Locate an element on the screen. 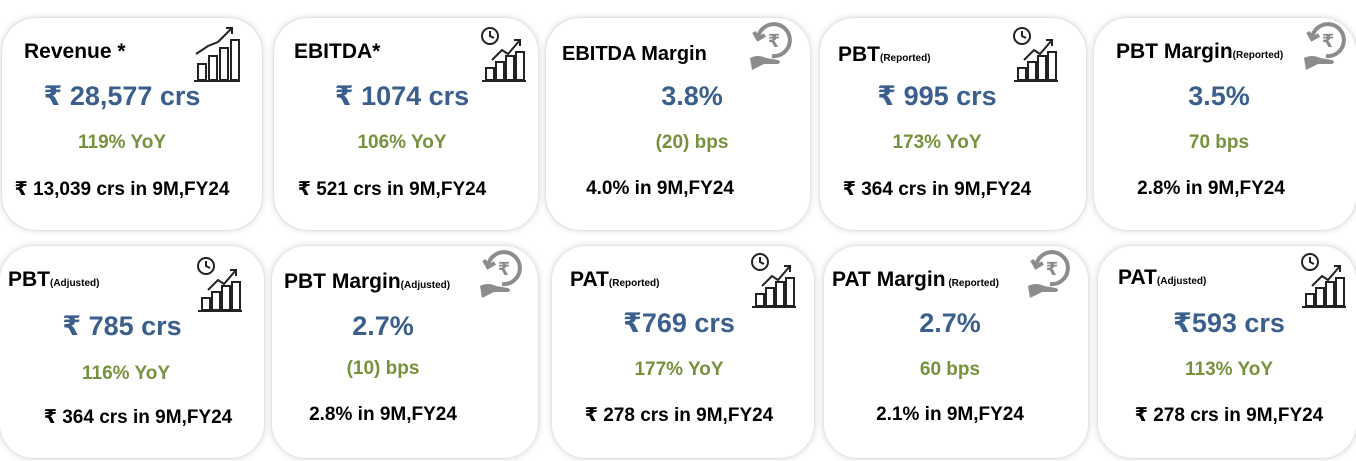 This screenshot has height=461, width=1356. card-title: Revenue * is located at coordinates (75, 51).